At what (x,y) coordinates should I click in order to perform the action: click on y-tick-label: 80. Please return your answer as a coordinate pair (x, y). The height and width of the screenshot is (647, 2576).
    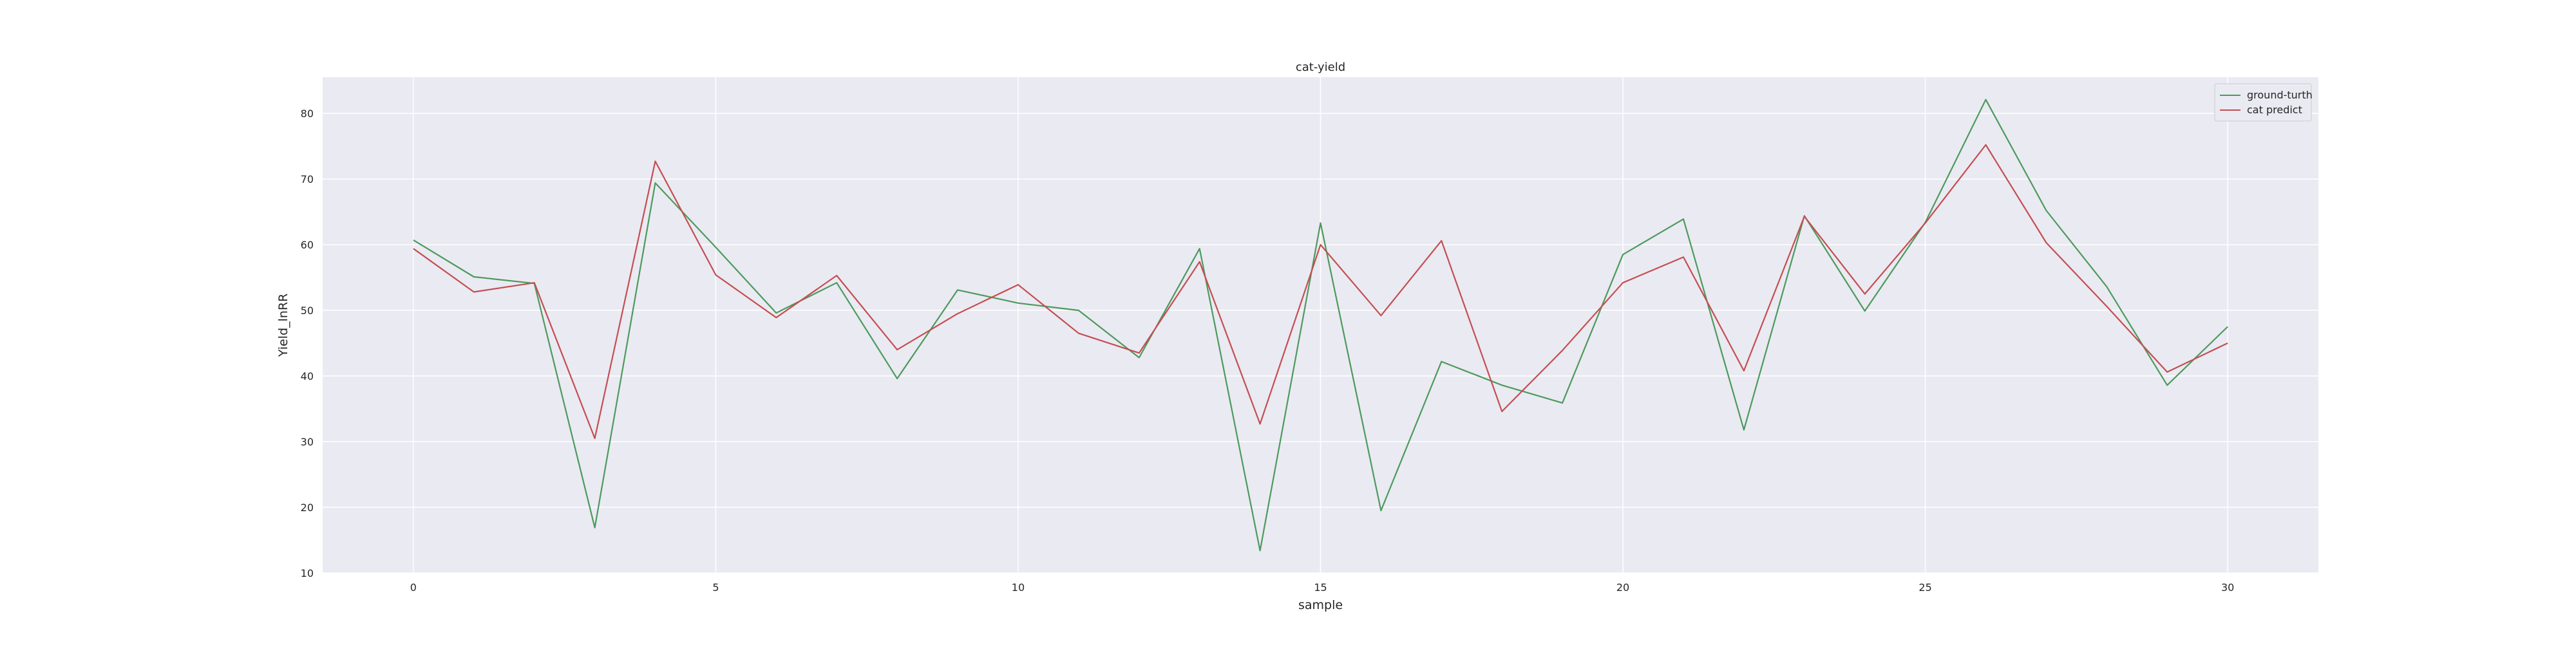
    Looking at the image, I should click on (307, 114).